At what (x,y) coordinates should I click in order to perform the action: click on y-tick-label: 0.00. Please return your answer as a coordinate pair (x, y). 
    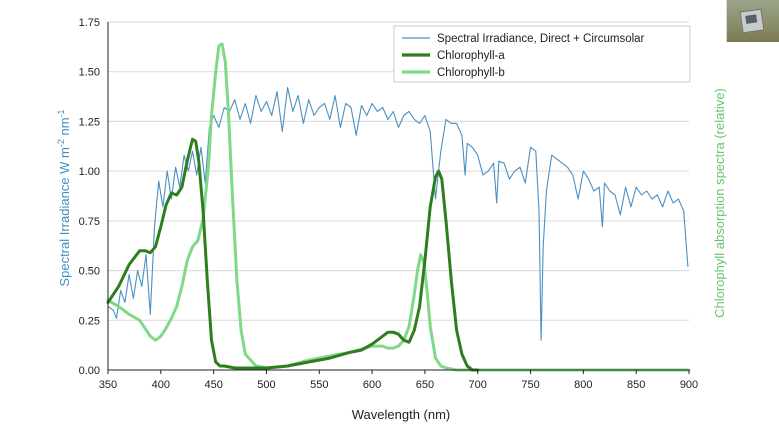
    Looking at the image, I should click on (89, 371).